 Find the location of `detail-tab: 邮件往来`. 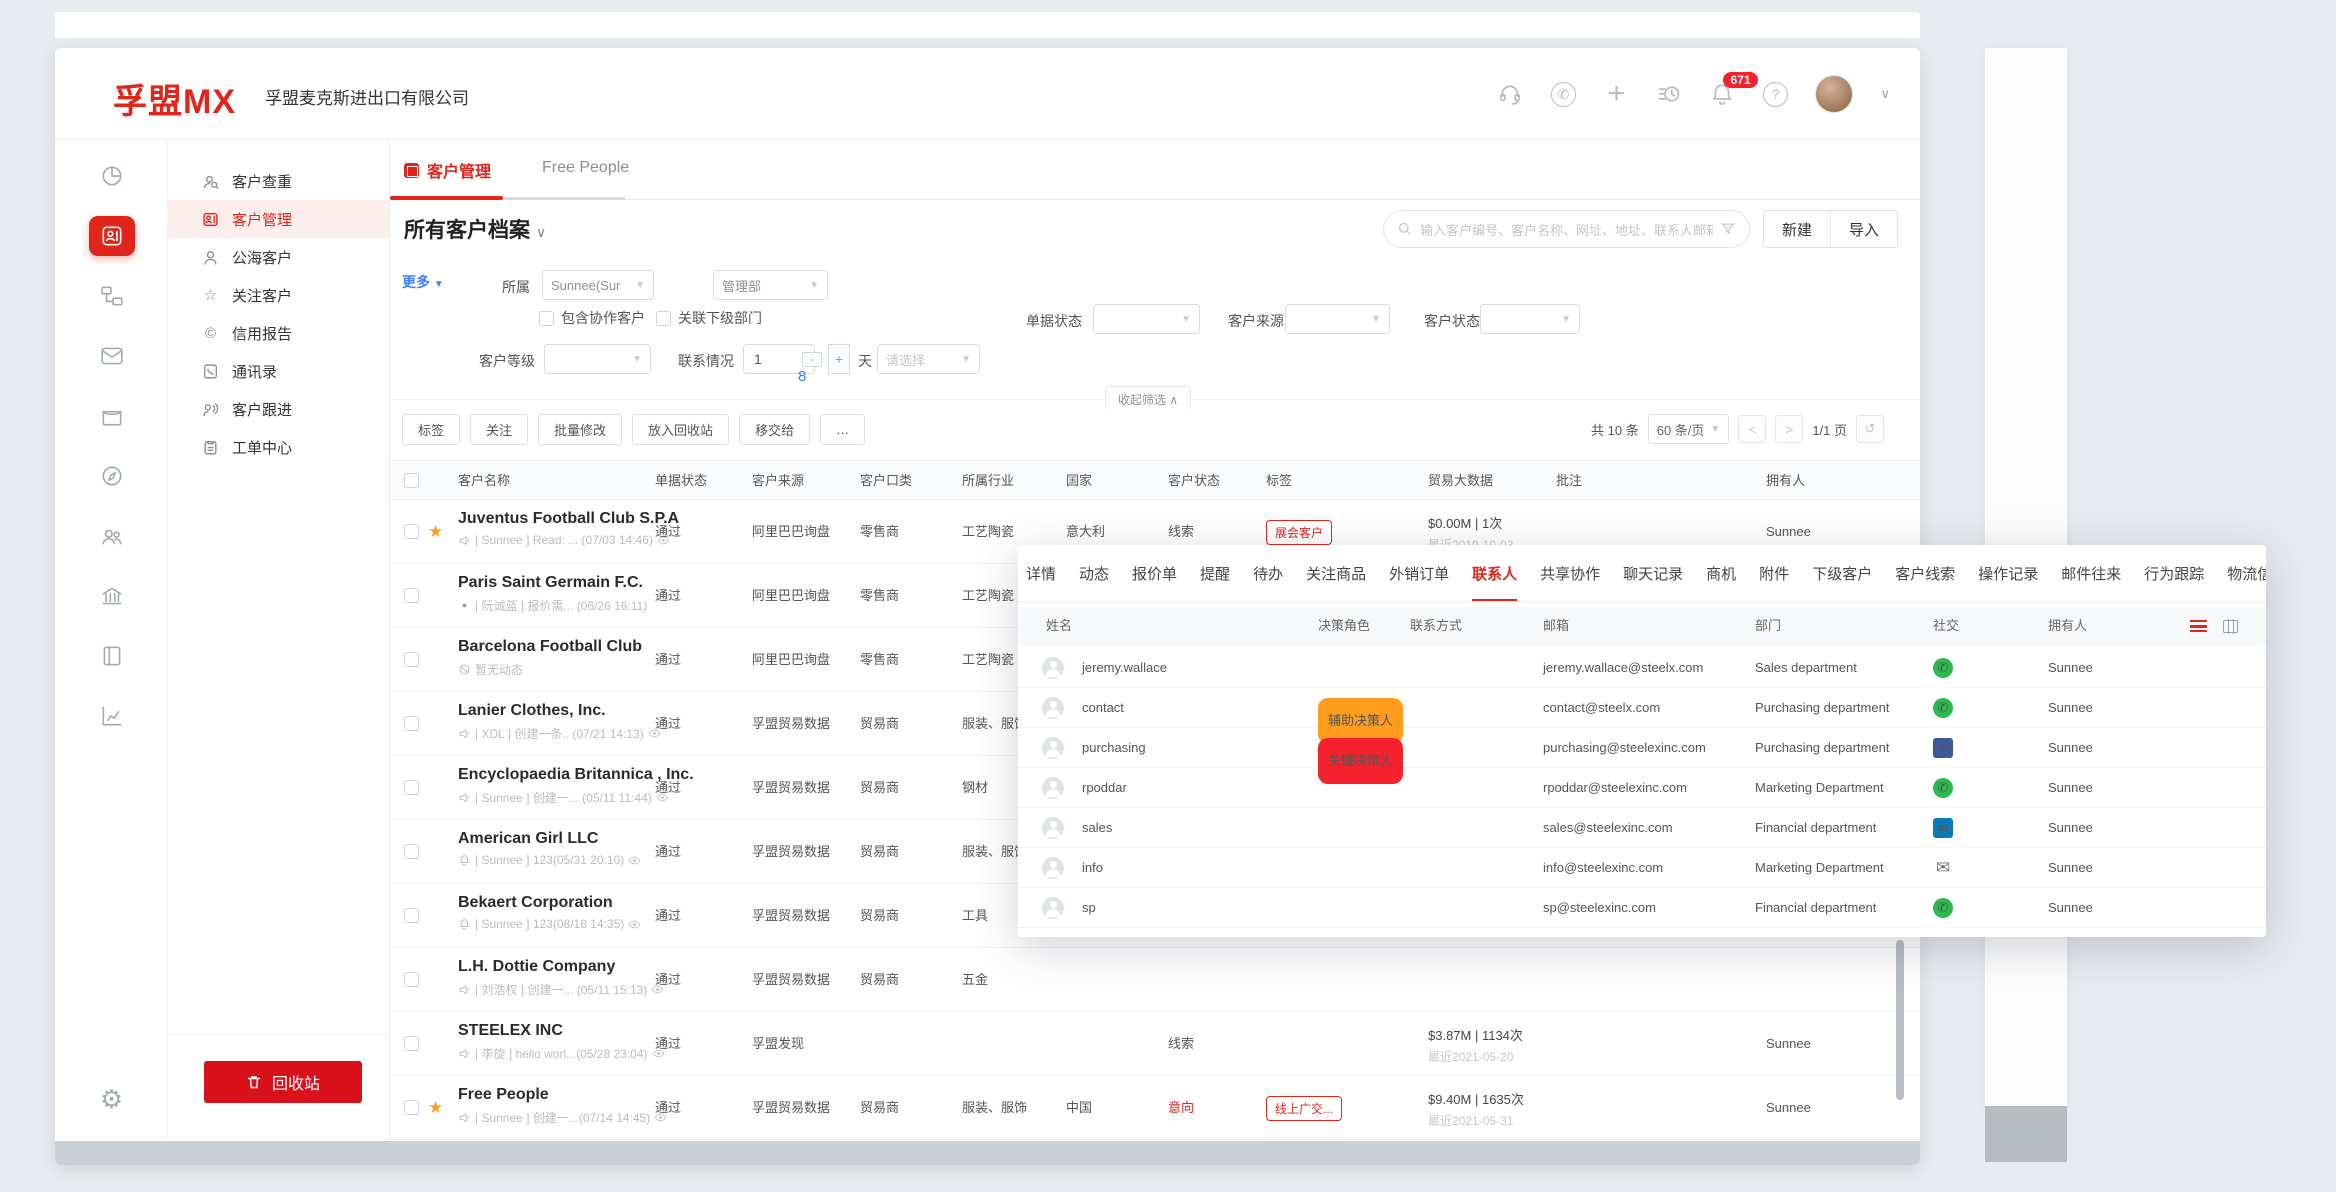

detail-tab: 邮件往来 is located at coordinates (2091, 574).